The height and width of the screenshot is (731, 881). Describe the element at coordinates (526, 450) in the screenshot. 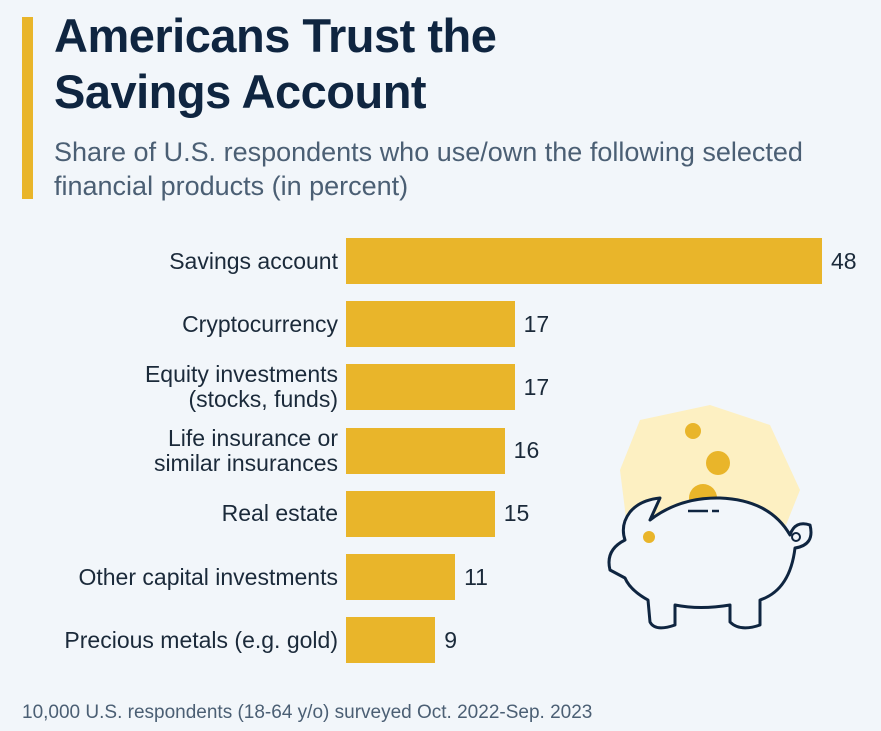

I see `value-label: 16` at that location.